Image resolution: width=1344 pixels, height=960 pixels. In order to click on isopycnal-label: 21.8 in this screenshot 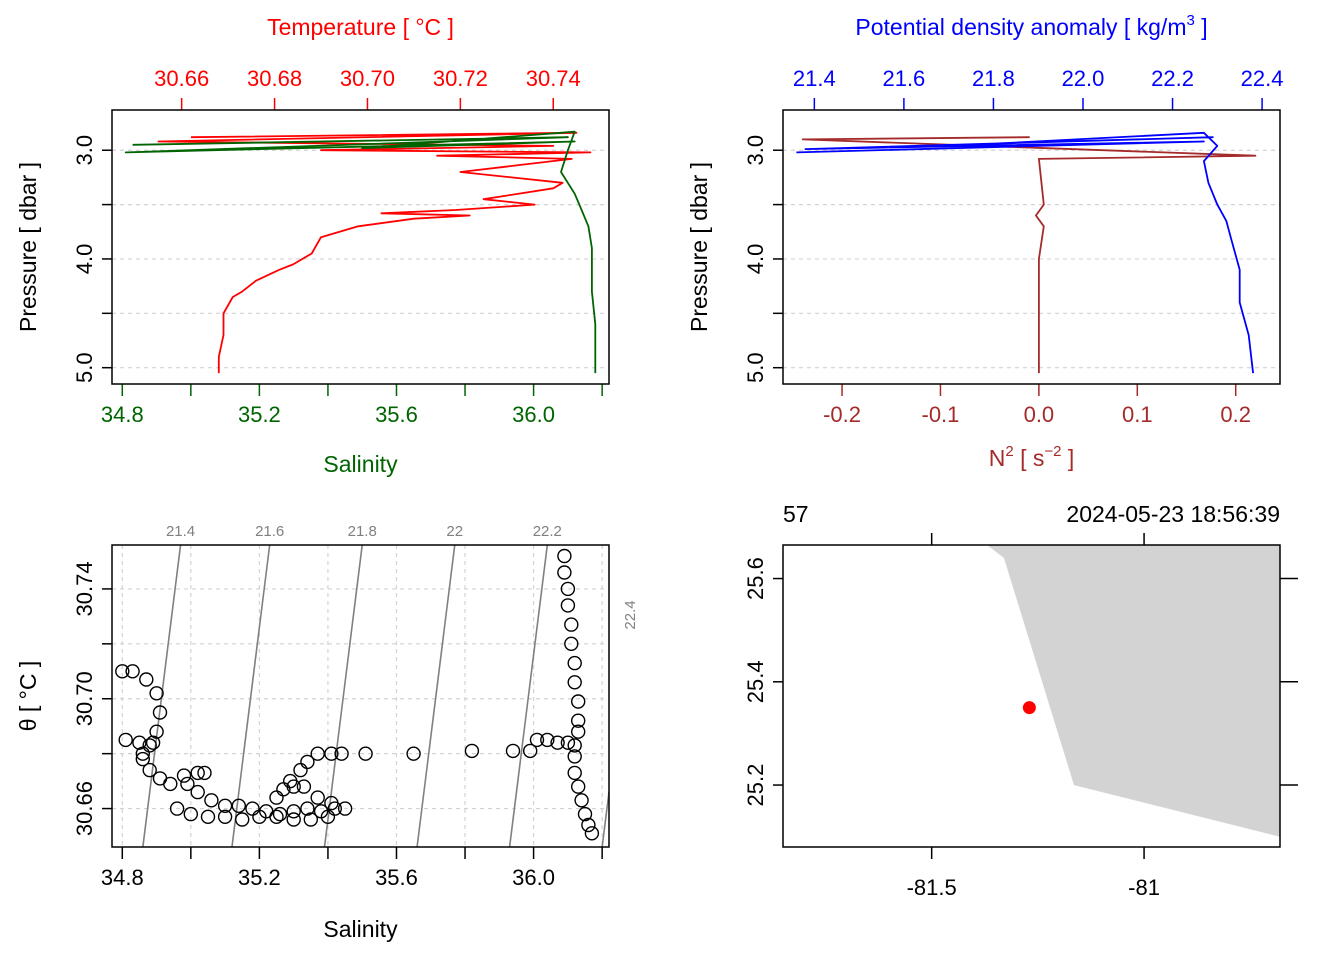, I will do `click(362, 531)`.